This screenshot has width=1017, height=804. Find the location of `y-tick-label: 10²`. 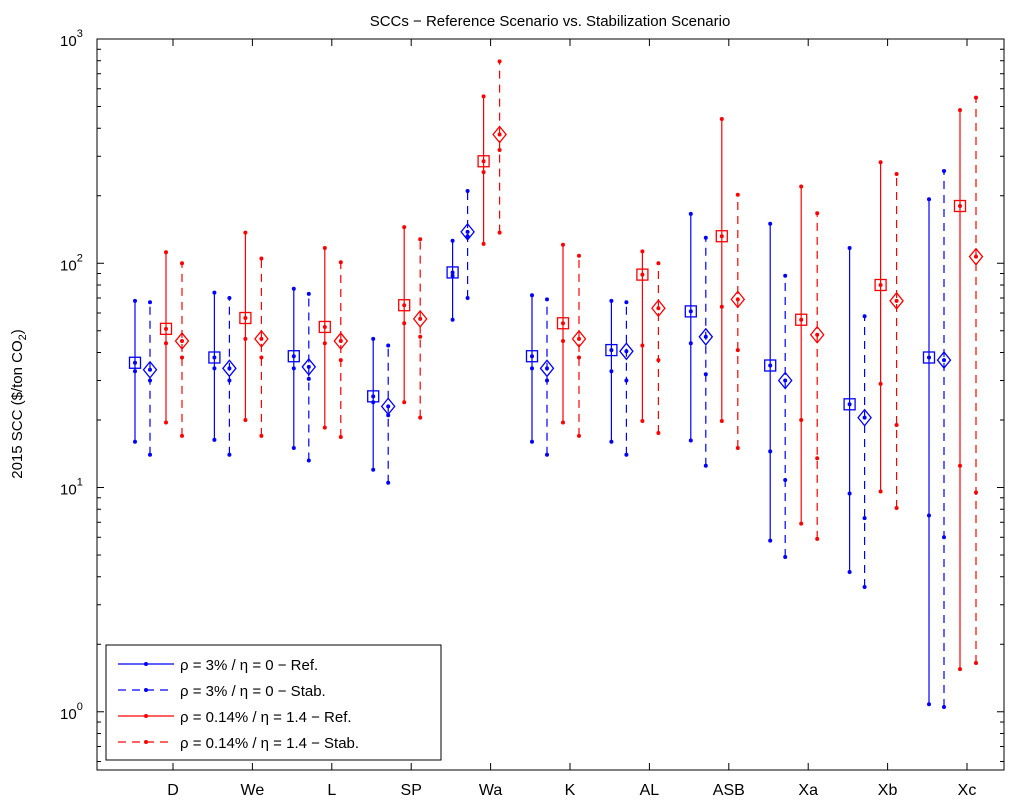

y-tick-label: 10² is located at coordinates (71, 263).